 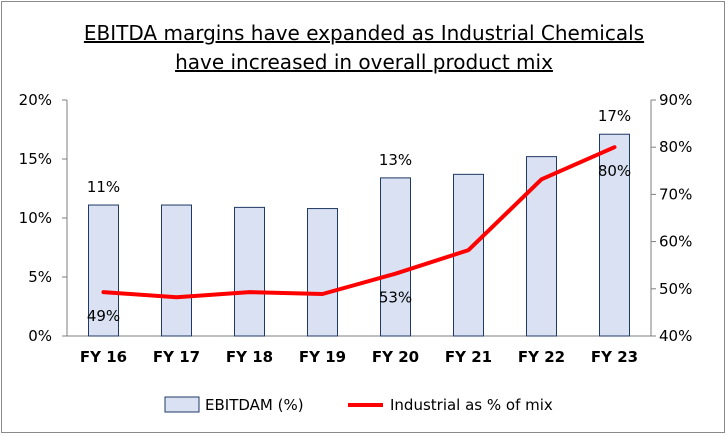 What do you see at coordinates (103, 357) in the screenshot?
I see `x-tick-label: FY 16` at bounding box center [103, 357].